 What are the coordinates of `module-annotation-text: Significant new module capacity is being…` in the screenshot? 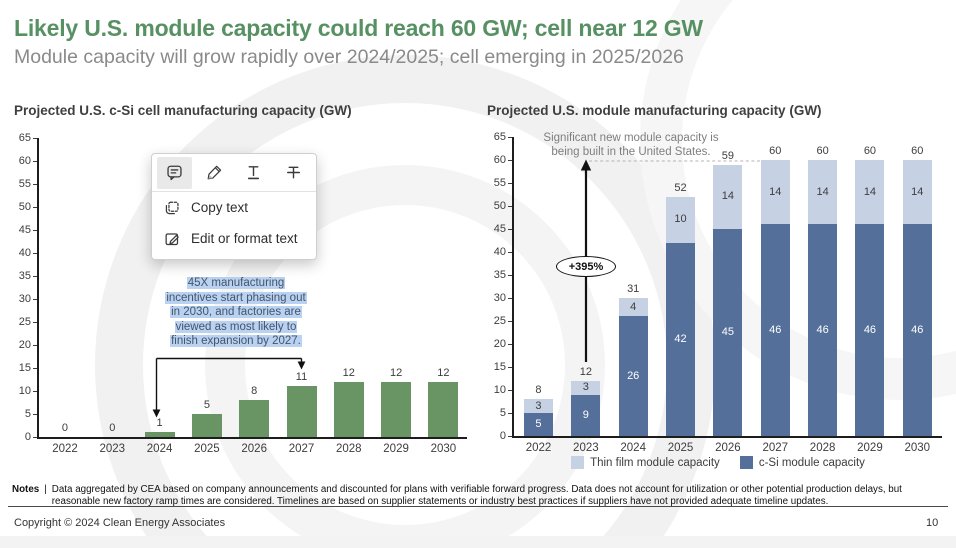 It's located at (631, 145).